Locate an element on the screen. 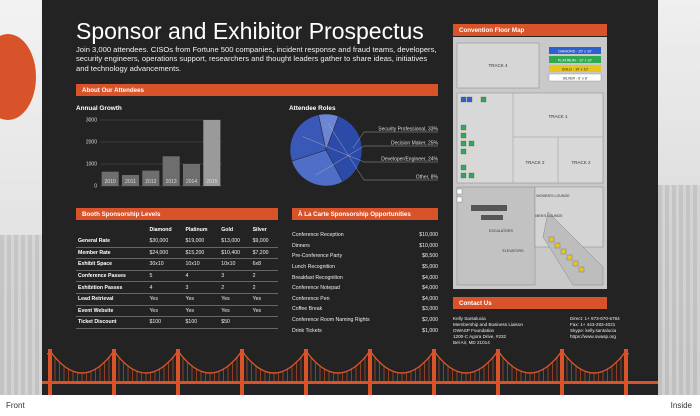 Image resolution: width=700 pixels, height=416 pixels. booth-column-header: Gold is located at coordinates (227, 230).